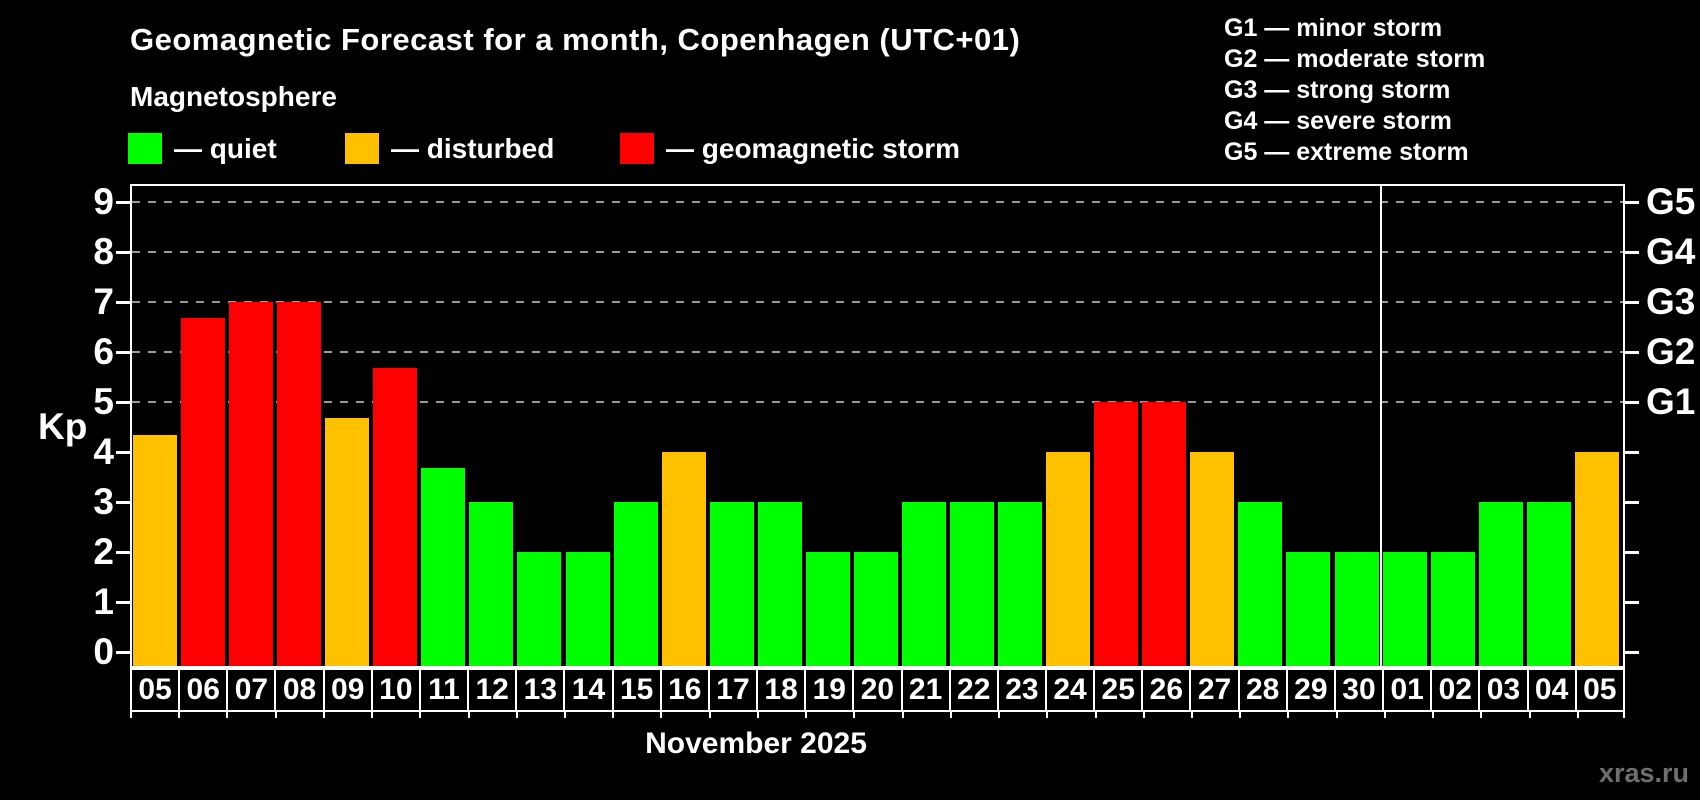 The image size is (1700, 800). I want to click on storm-color-swatch, so click(637, 148).